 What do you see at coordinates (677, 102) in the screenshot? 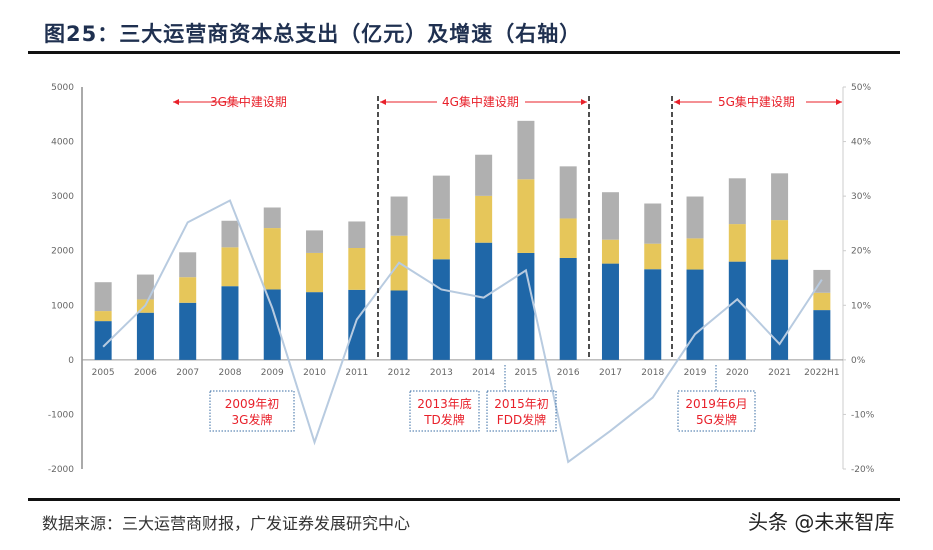
I see `arrow-5g-left-head` at bounding box center [677, 102].